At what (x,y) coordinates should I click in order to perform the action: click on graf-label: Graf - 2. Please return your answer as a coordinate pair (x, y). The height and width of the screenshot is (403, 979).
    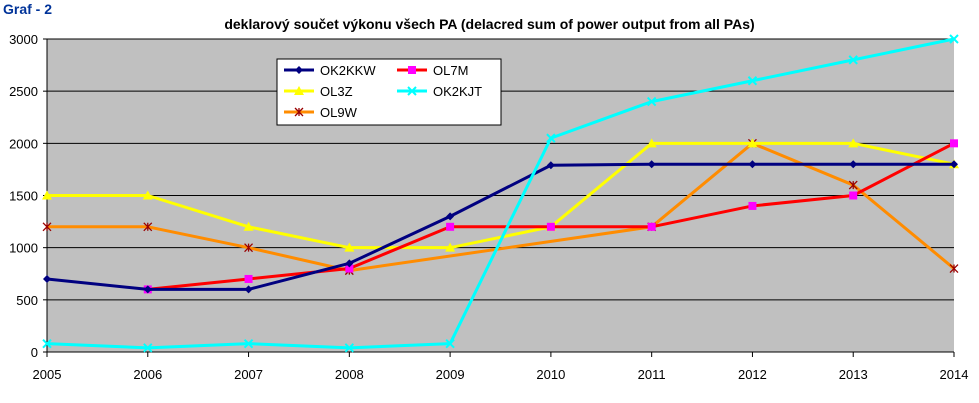
    Looking at the image, I should click on (28, 9).